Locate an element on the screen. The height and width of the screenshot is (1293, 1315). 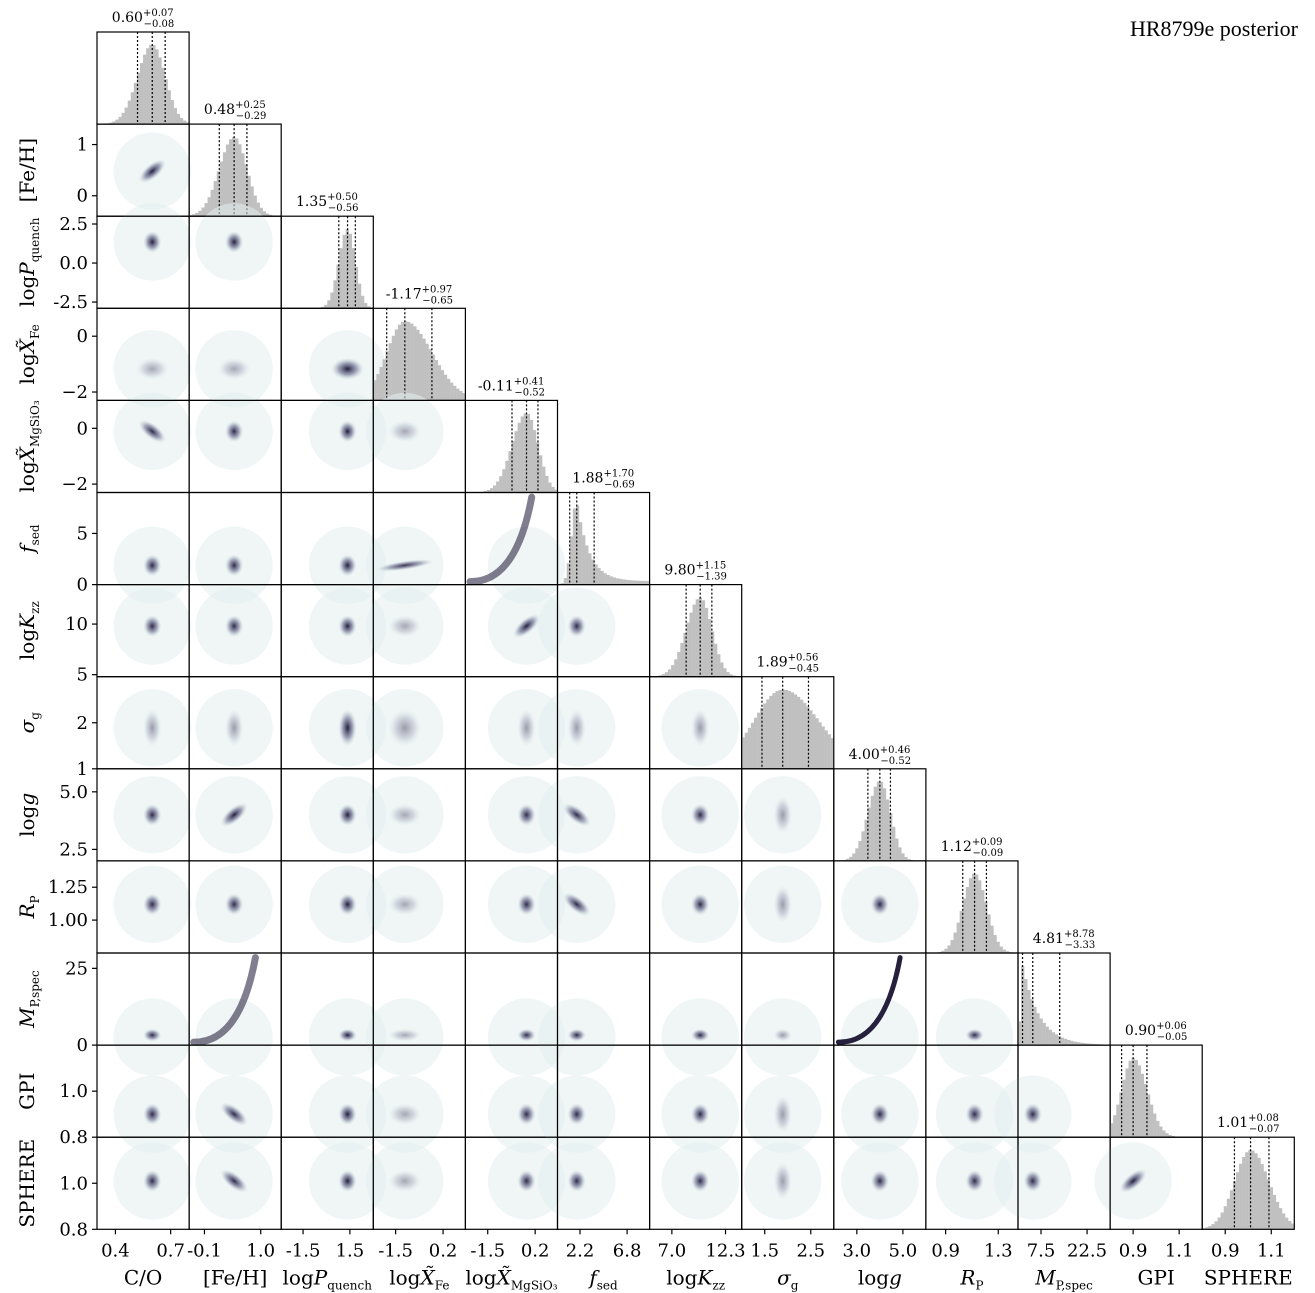
summary-label: 1.88+1.70 −0.69 is located at coordinates (603, 480).